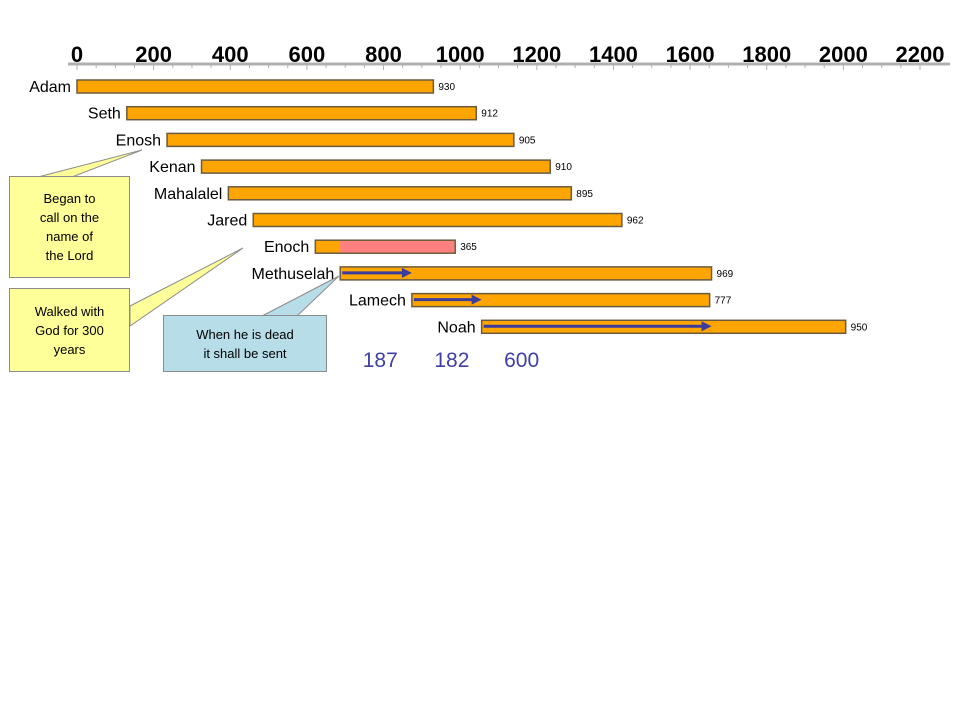 This screenshot has height=720, width=960. What do you see at coordinates (245, 334) in the screenshot?
I see `callout-line: When he is dead` at bounding box center [245, 334].